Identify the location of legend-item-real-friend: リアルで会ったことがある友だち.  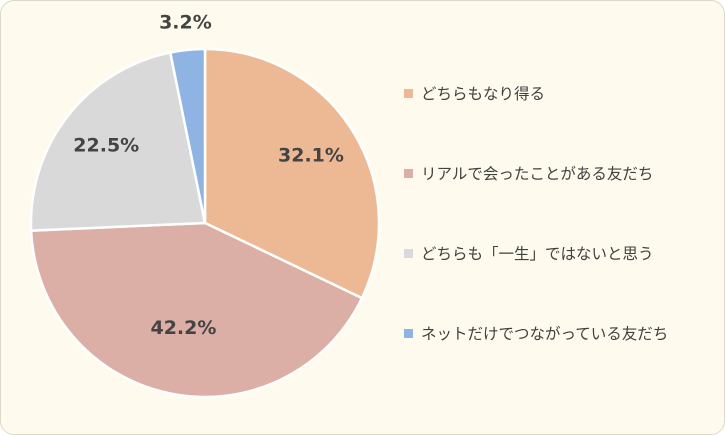
(528, 173).